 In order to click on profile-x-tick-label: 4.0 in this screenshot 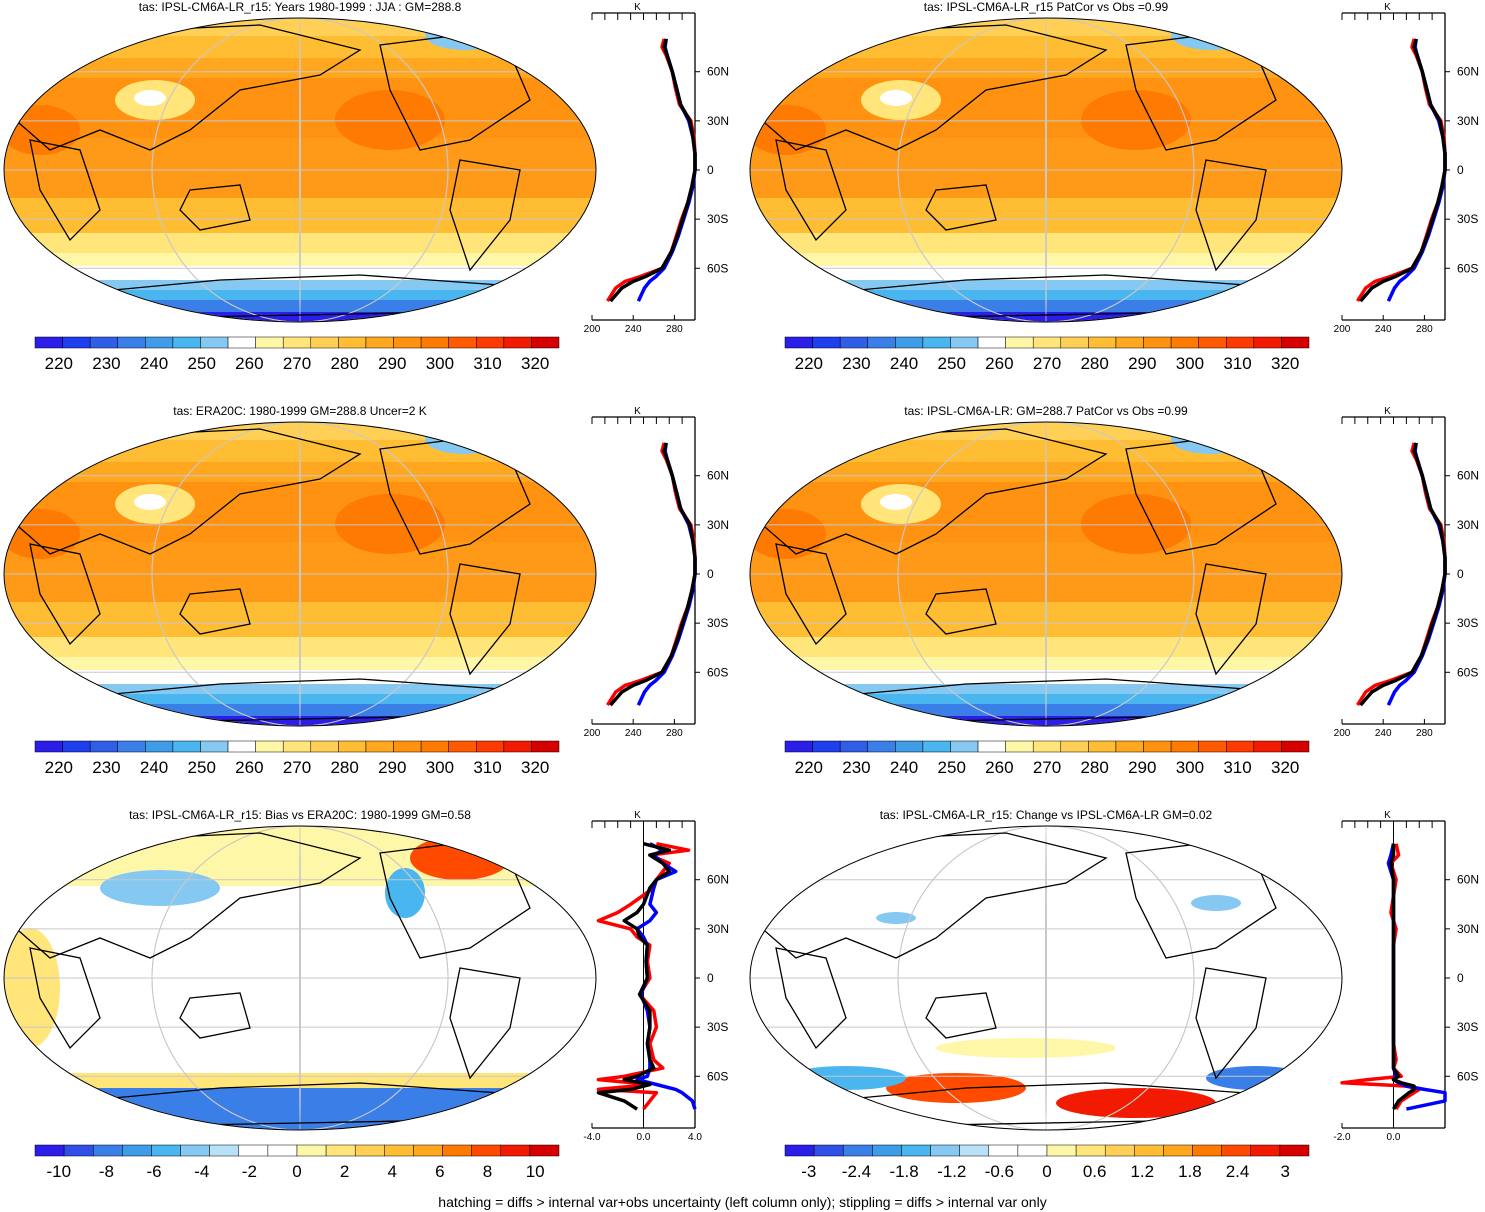, I will do `click(695, 1137)`.